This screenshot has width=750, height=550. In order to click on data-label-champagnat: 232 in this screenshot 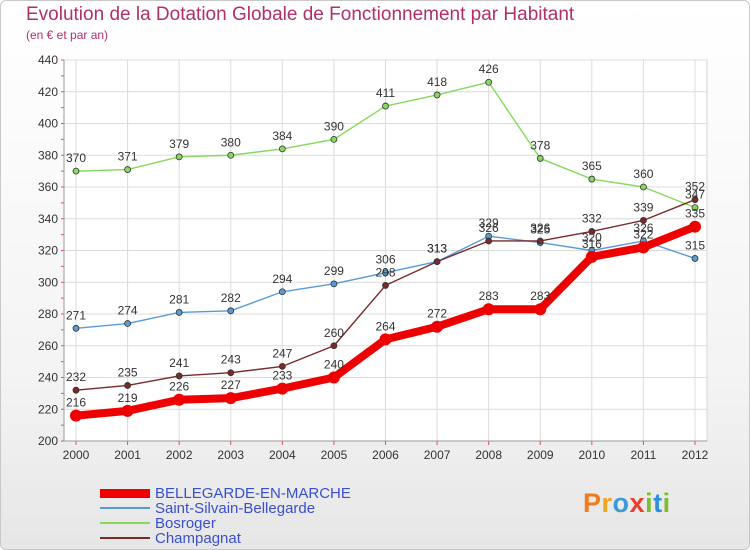, I will do `click(76, 377)`.